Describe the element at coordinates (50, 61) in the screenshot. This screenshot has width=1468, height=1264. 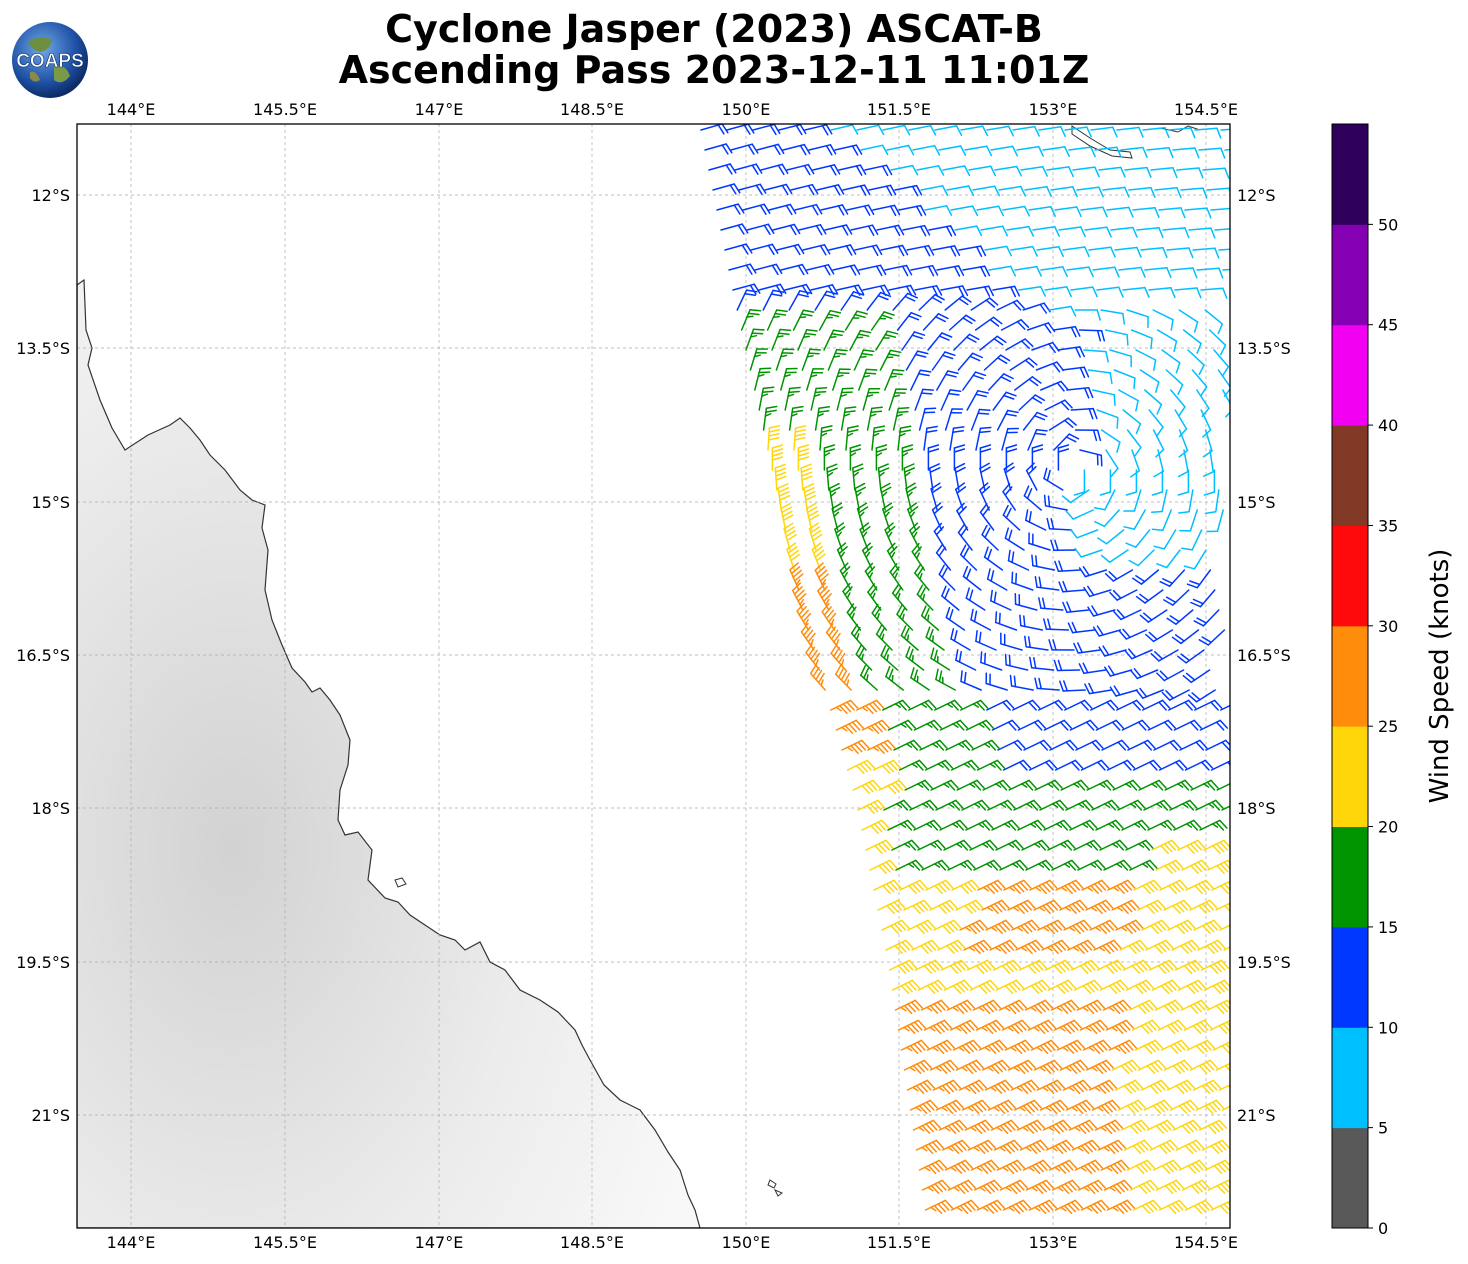
I see `logo-text: COAPS` at that location.